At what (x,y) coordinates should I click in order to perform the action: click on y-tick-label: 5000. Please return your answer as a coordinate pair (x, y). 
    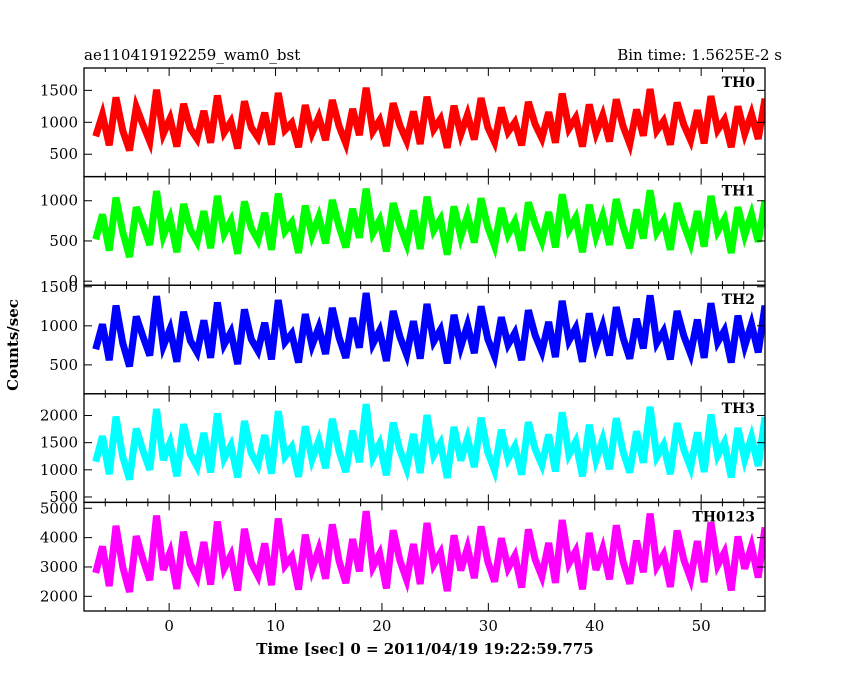
    Looking at the image, I should click on (59, 508).